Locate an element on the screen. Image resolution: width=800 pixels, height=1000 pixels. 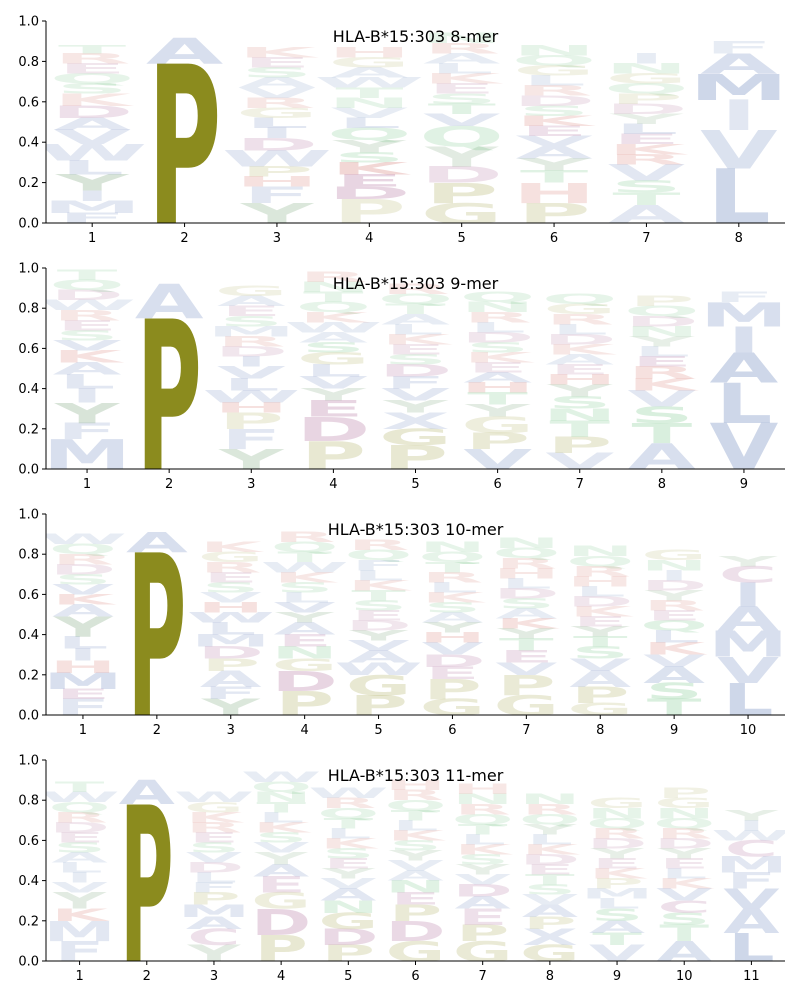
x-tick-label: 4 is located at coordinates (369, 238).